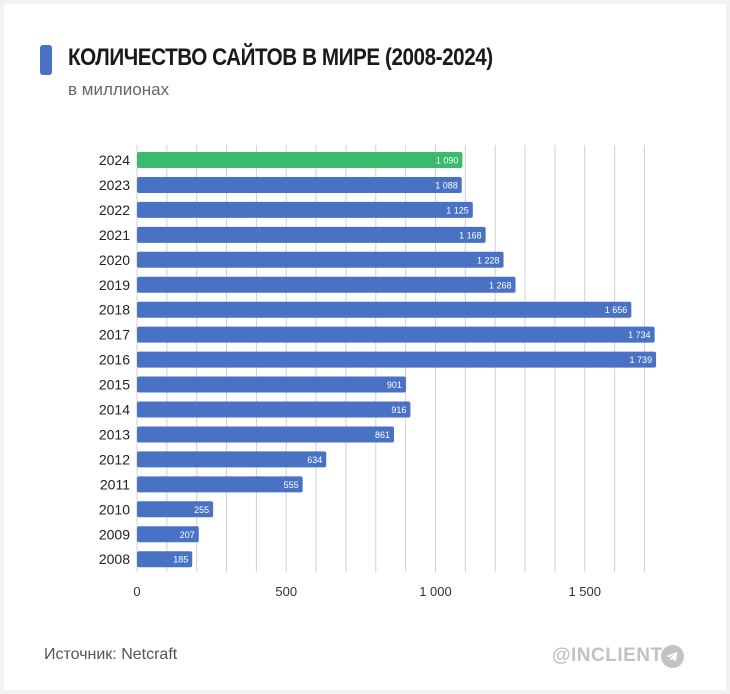  I want to click on category-label-2019: 2019, so click(114, 285).